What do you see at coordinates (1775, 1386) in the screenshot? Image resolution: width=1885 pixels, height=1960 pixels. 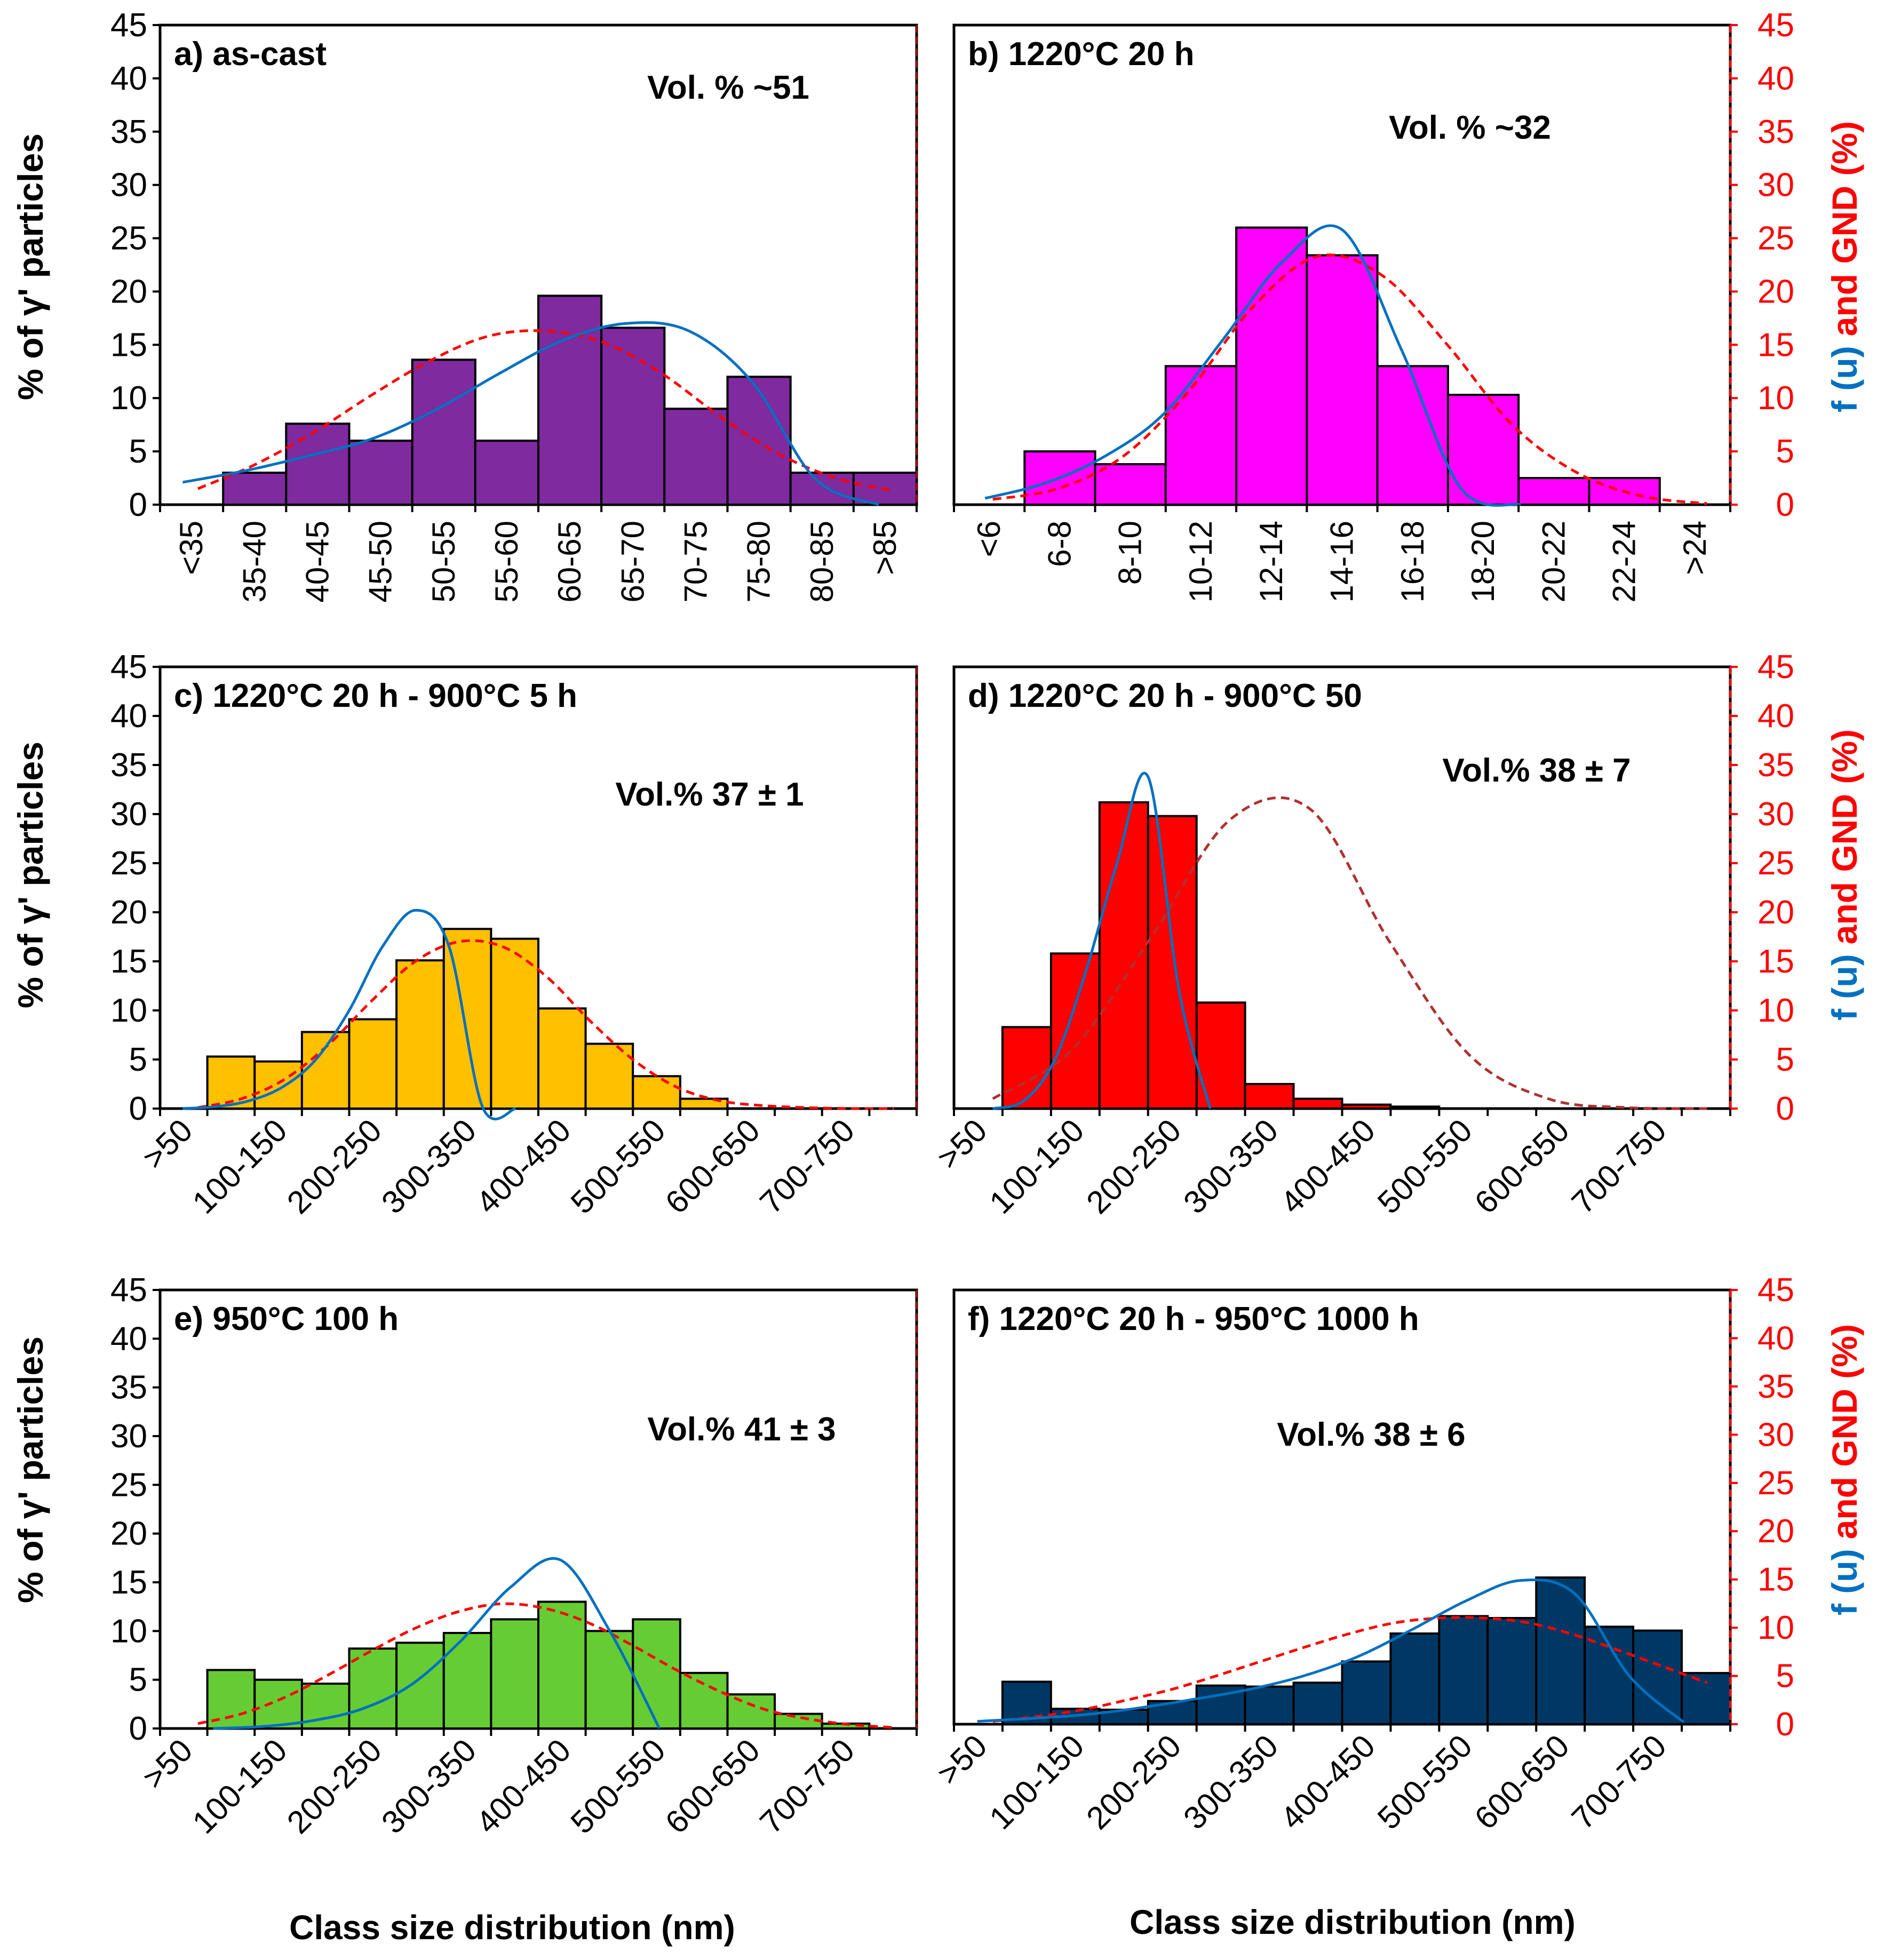 I see `right-tick-label: 35` at bounding box center [1775, 1386].